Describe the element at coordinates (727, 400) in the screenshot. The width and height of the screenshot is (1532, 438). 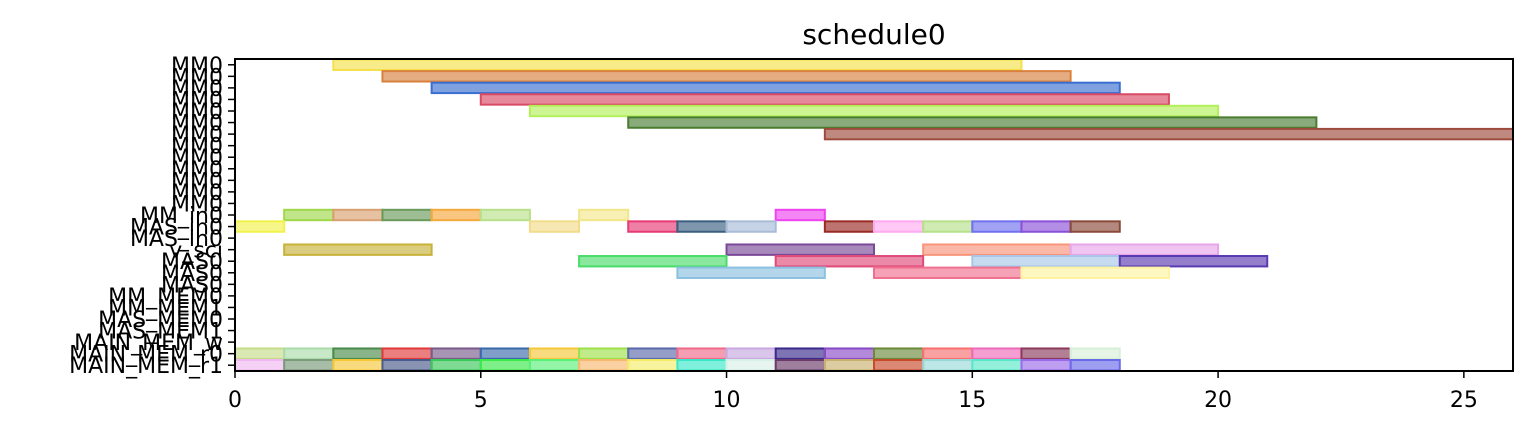
I see `x-tick-label: 10` at that location.